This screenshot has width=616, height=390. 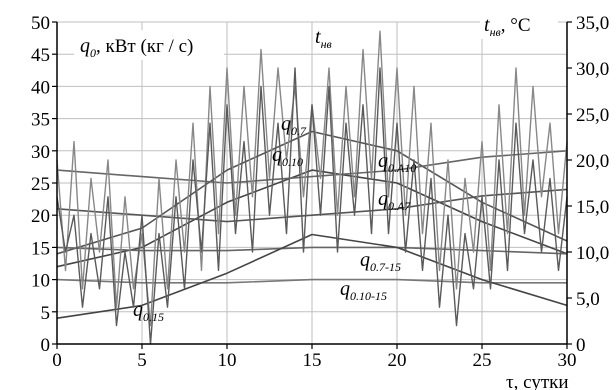 I want to click on series-label-q_0.A7: q0.A7, so click(x=394, y=200).